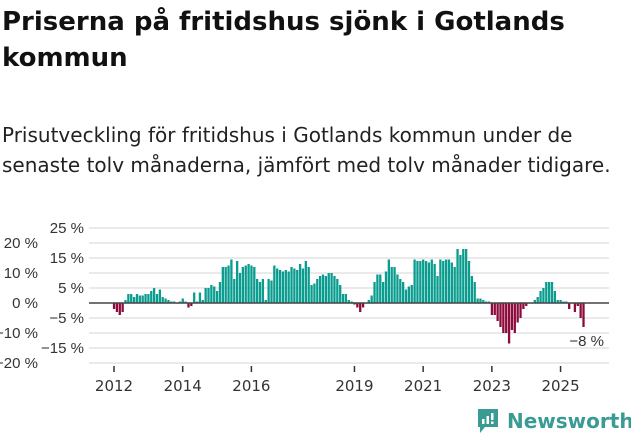 The image size is (631, 439). Describe the element at coordinates (62, 348) in the screenshot. I see `y-tick-label: −15 %` at that location.